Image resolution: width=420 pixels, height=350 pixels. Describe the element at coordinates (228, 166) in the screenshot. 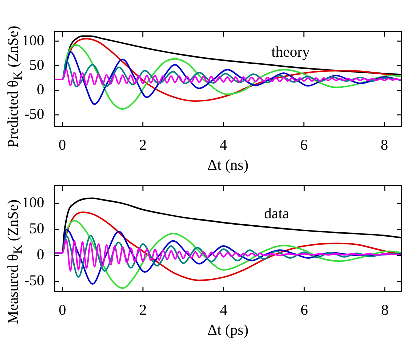

I see `x-axis-title: Δt (ns)` at that location.